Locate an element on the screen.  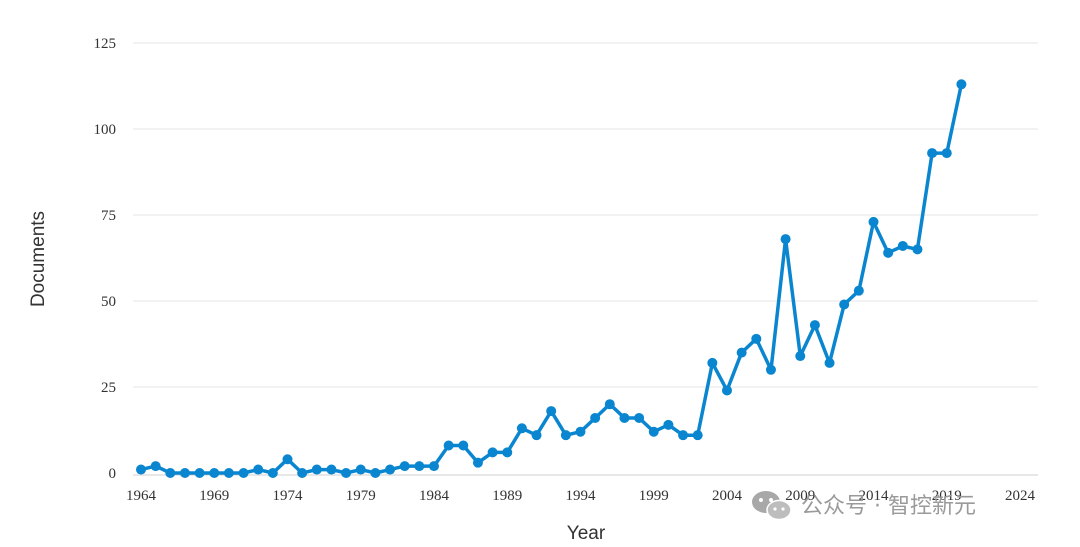
x-tick-label: 1964 is located at coordinates (141, 496).